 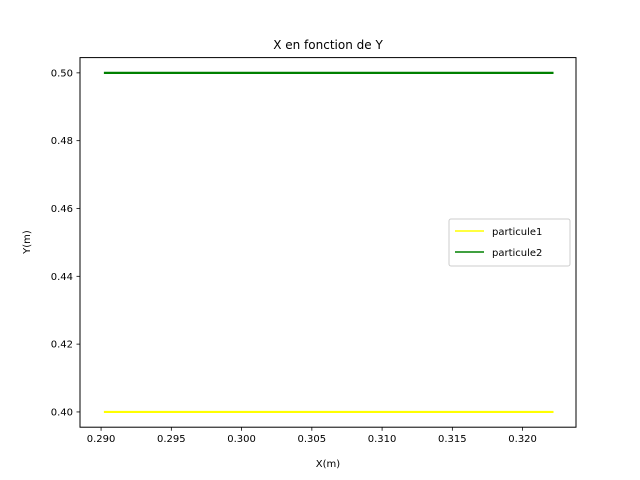 I want to click on y-axis-ticks: 0.40 0.42 0.44 0.46 0.48 0.50, so click(x=65, y=243).